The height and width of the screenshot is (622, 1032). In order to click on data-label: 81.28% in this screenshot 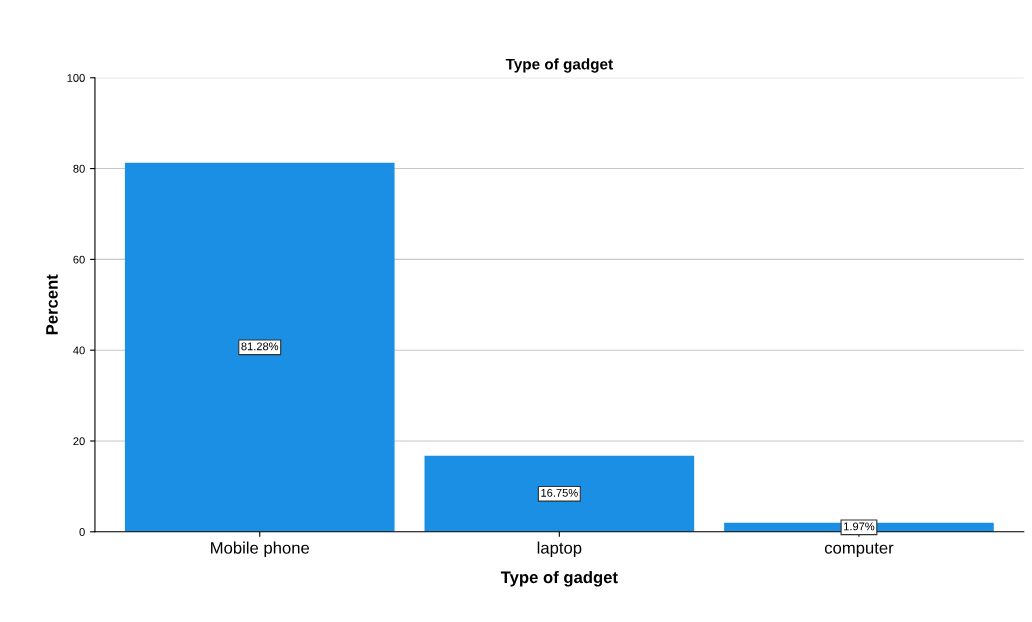, I will do `click(260, 346)`.